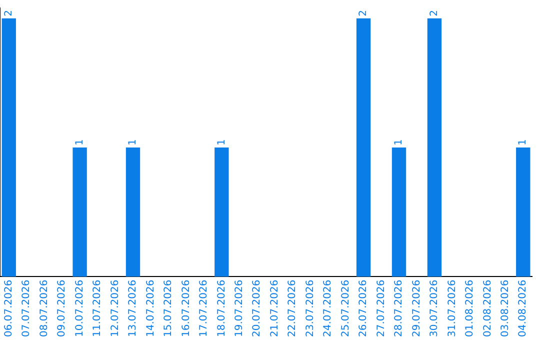  I want to click on x-tick-label: 19.07.2026, so click(239, 309).